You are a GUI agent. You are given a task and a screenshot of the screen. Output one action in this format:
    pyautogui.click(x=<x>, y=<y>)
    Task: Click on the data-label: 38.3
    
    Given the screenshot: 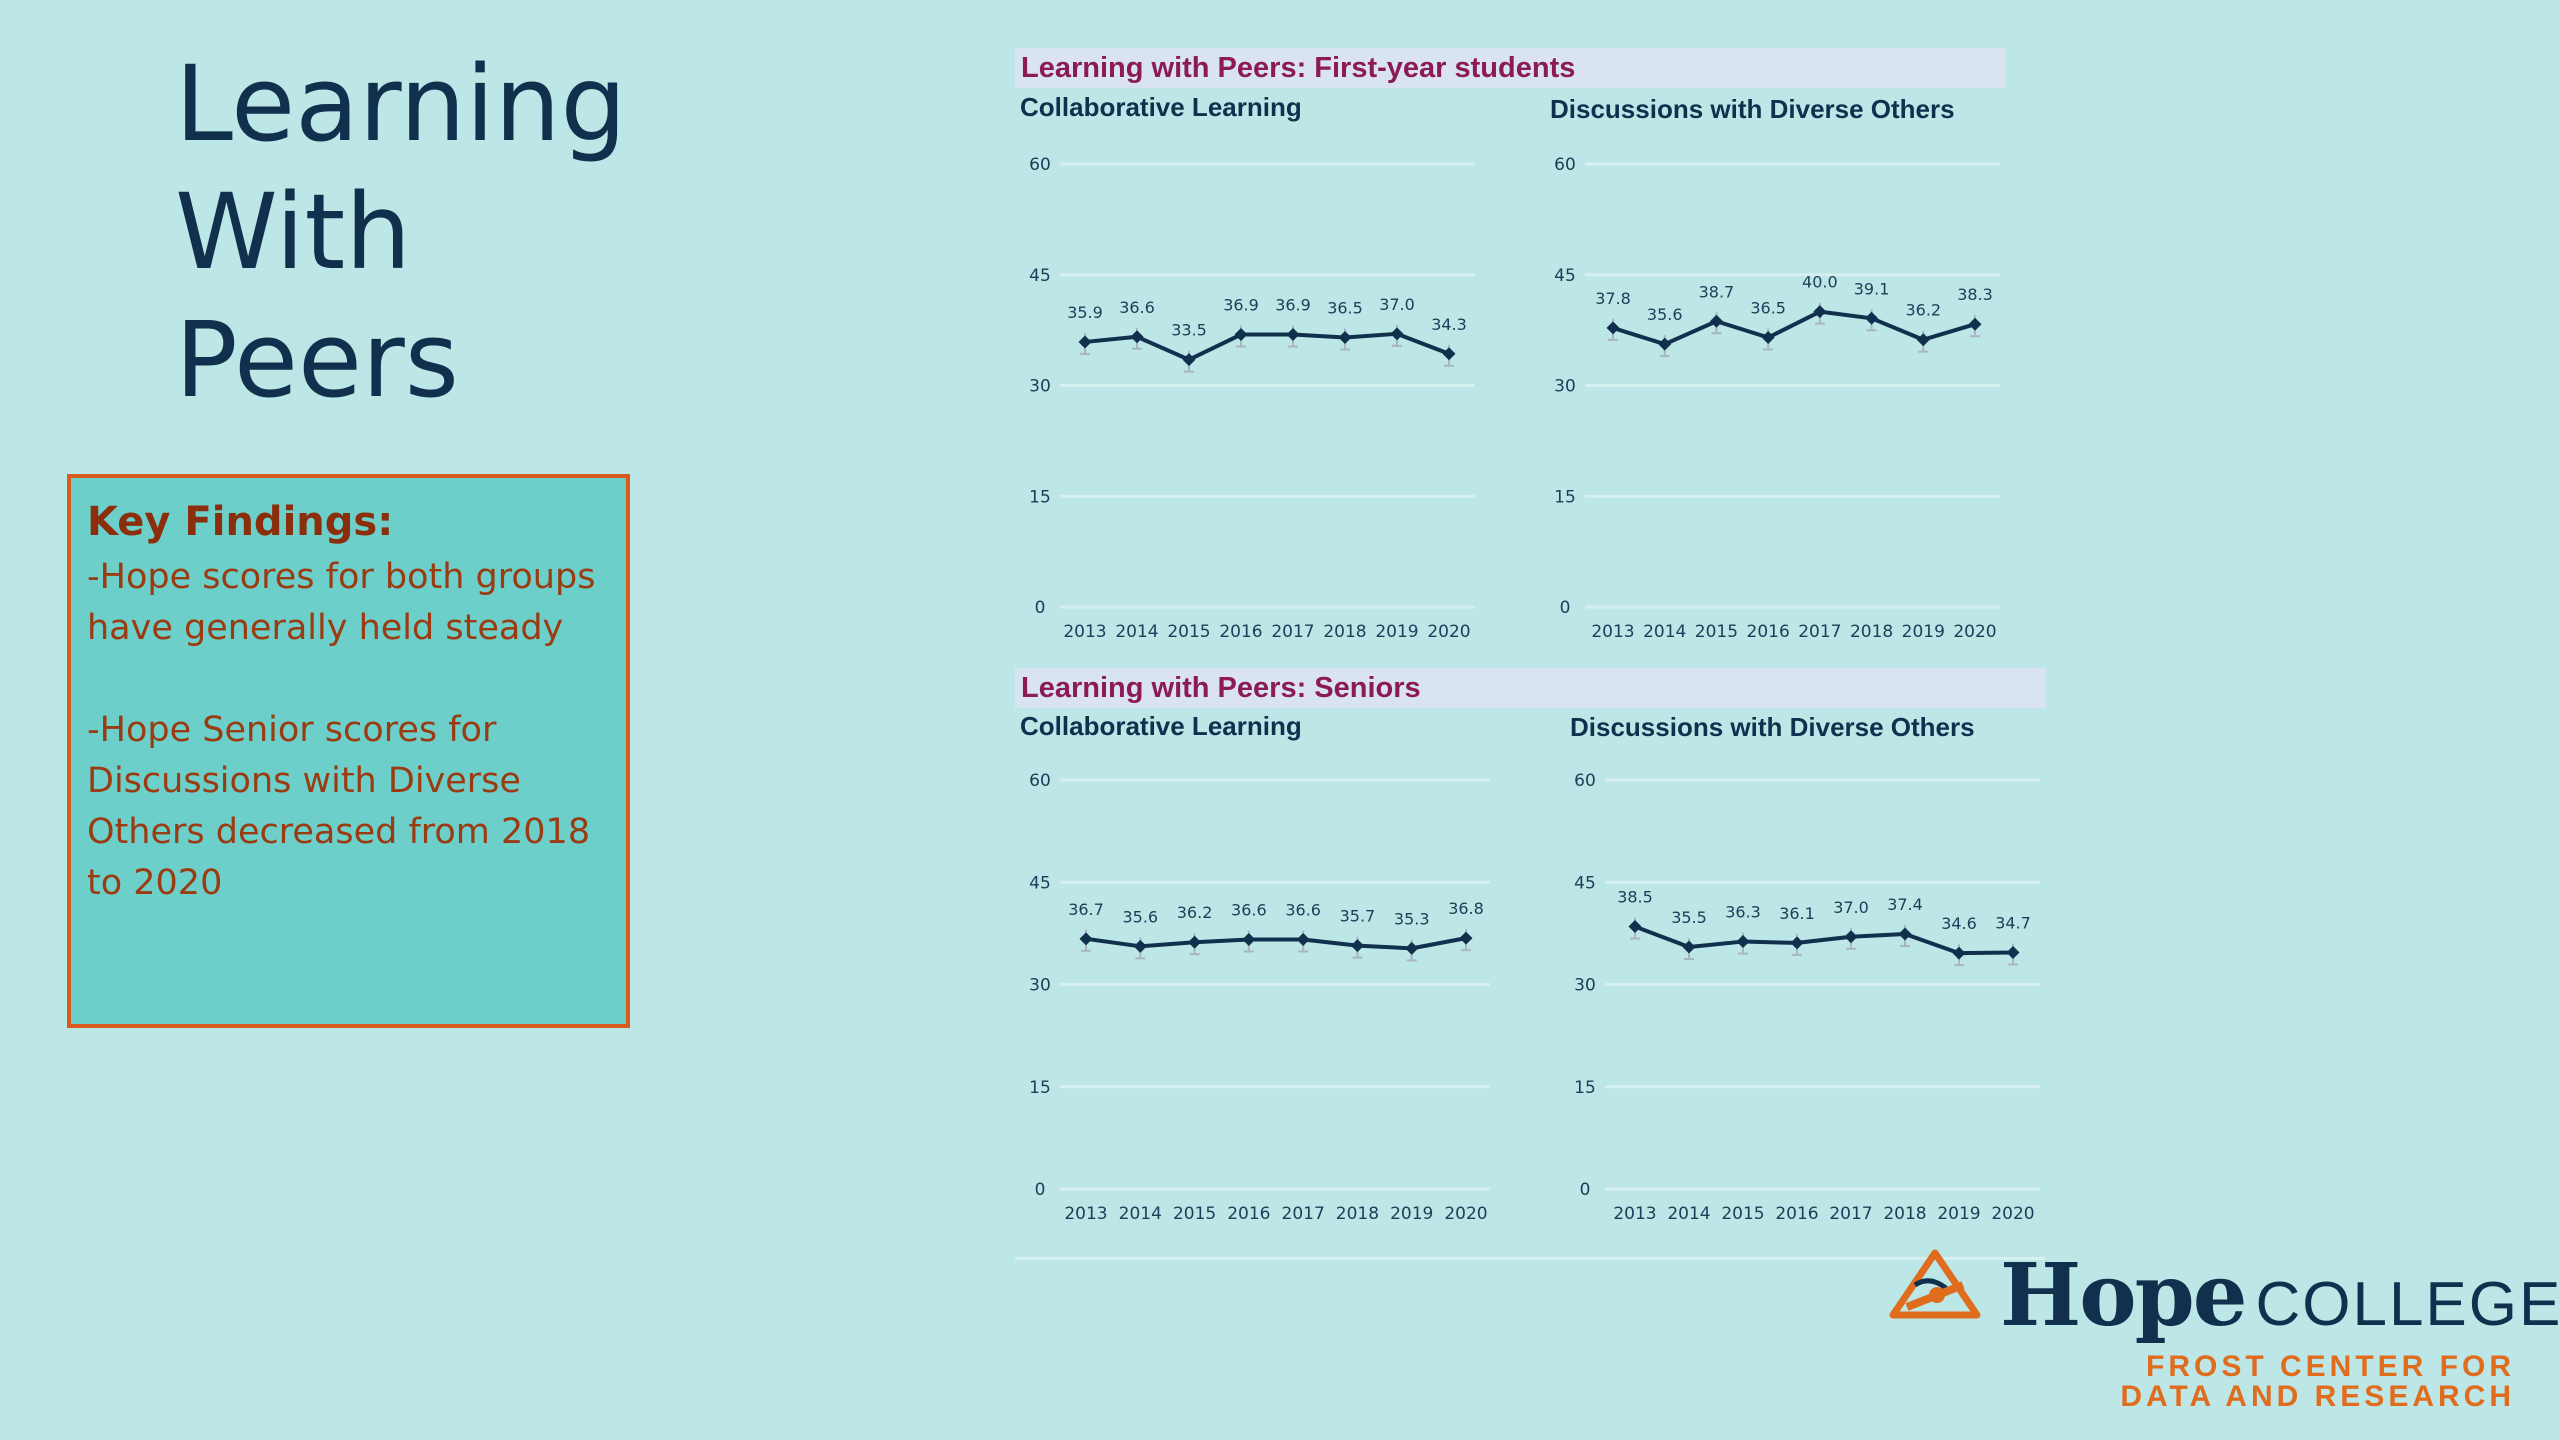 What is the action you would take?
    pyautogui.click(x=1975, y=294)
    